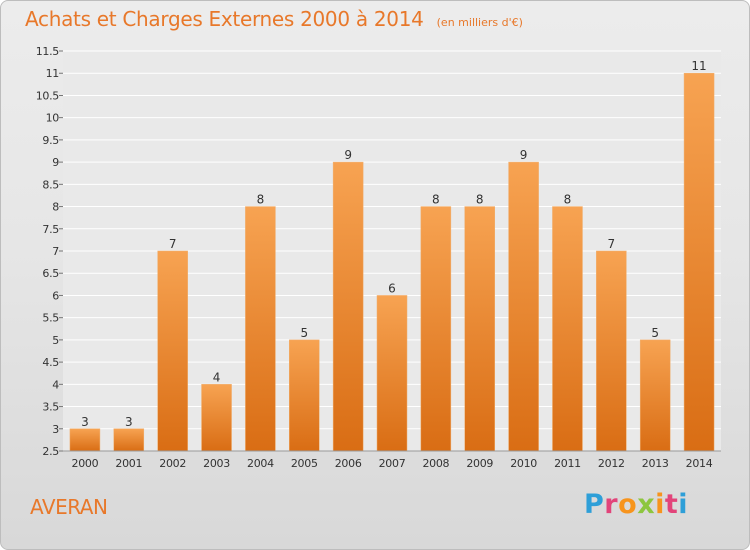 This screenshot has height=550, width=750. Describe the element at coordinates (479, 22) in the screenshot. I see `chart-unit: (en milliers d'€)` at that location.